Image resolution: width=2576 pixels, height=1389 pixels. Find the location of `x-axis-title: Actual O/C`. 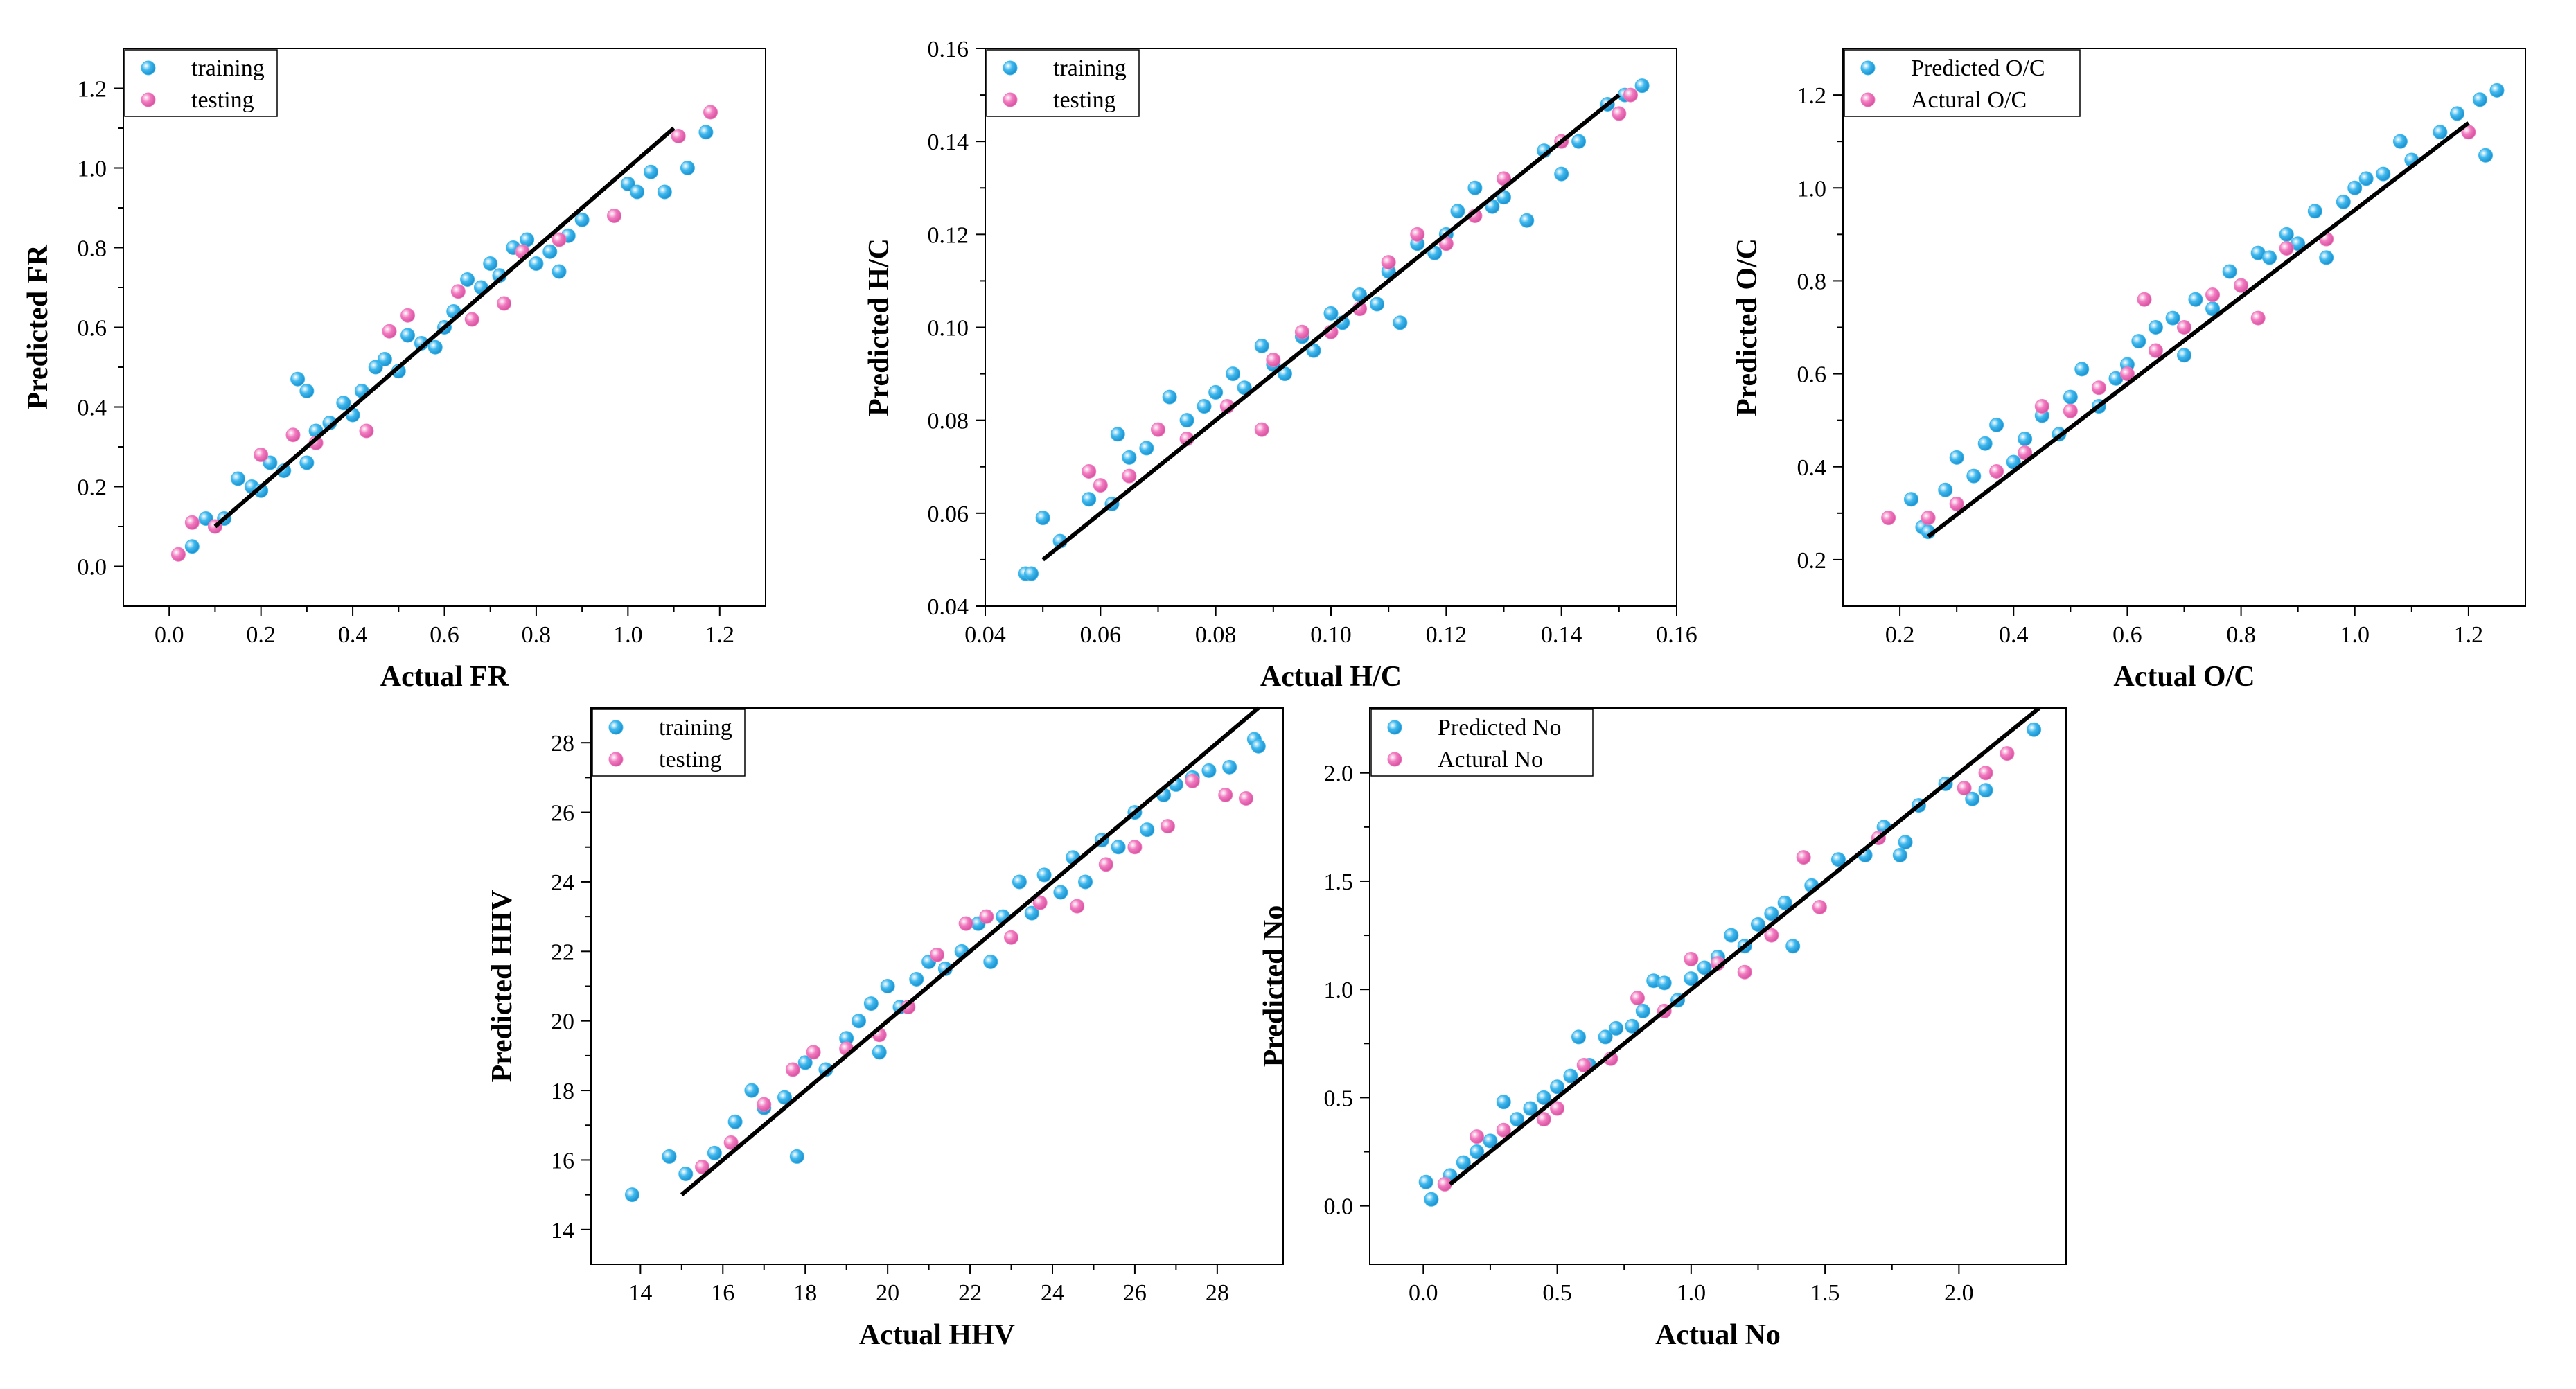

x-axis-title: Actual O/C is located at coordinates (2184, 677).